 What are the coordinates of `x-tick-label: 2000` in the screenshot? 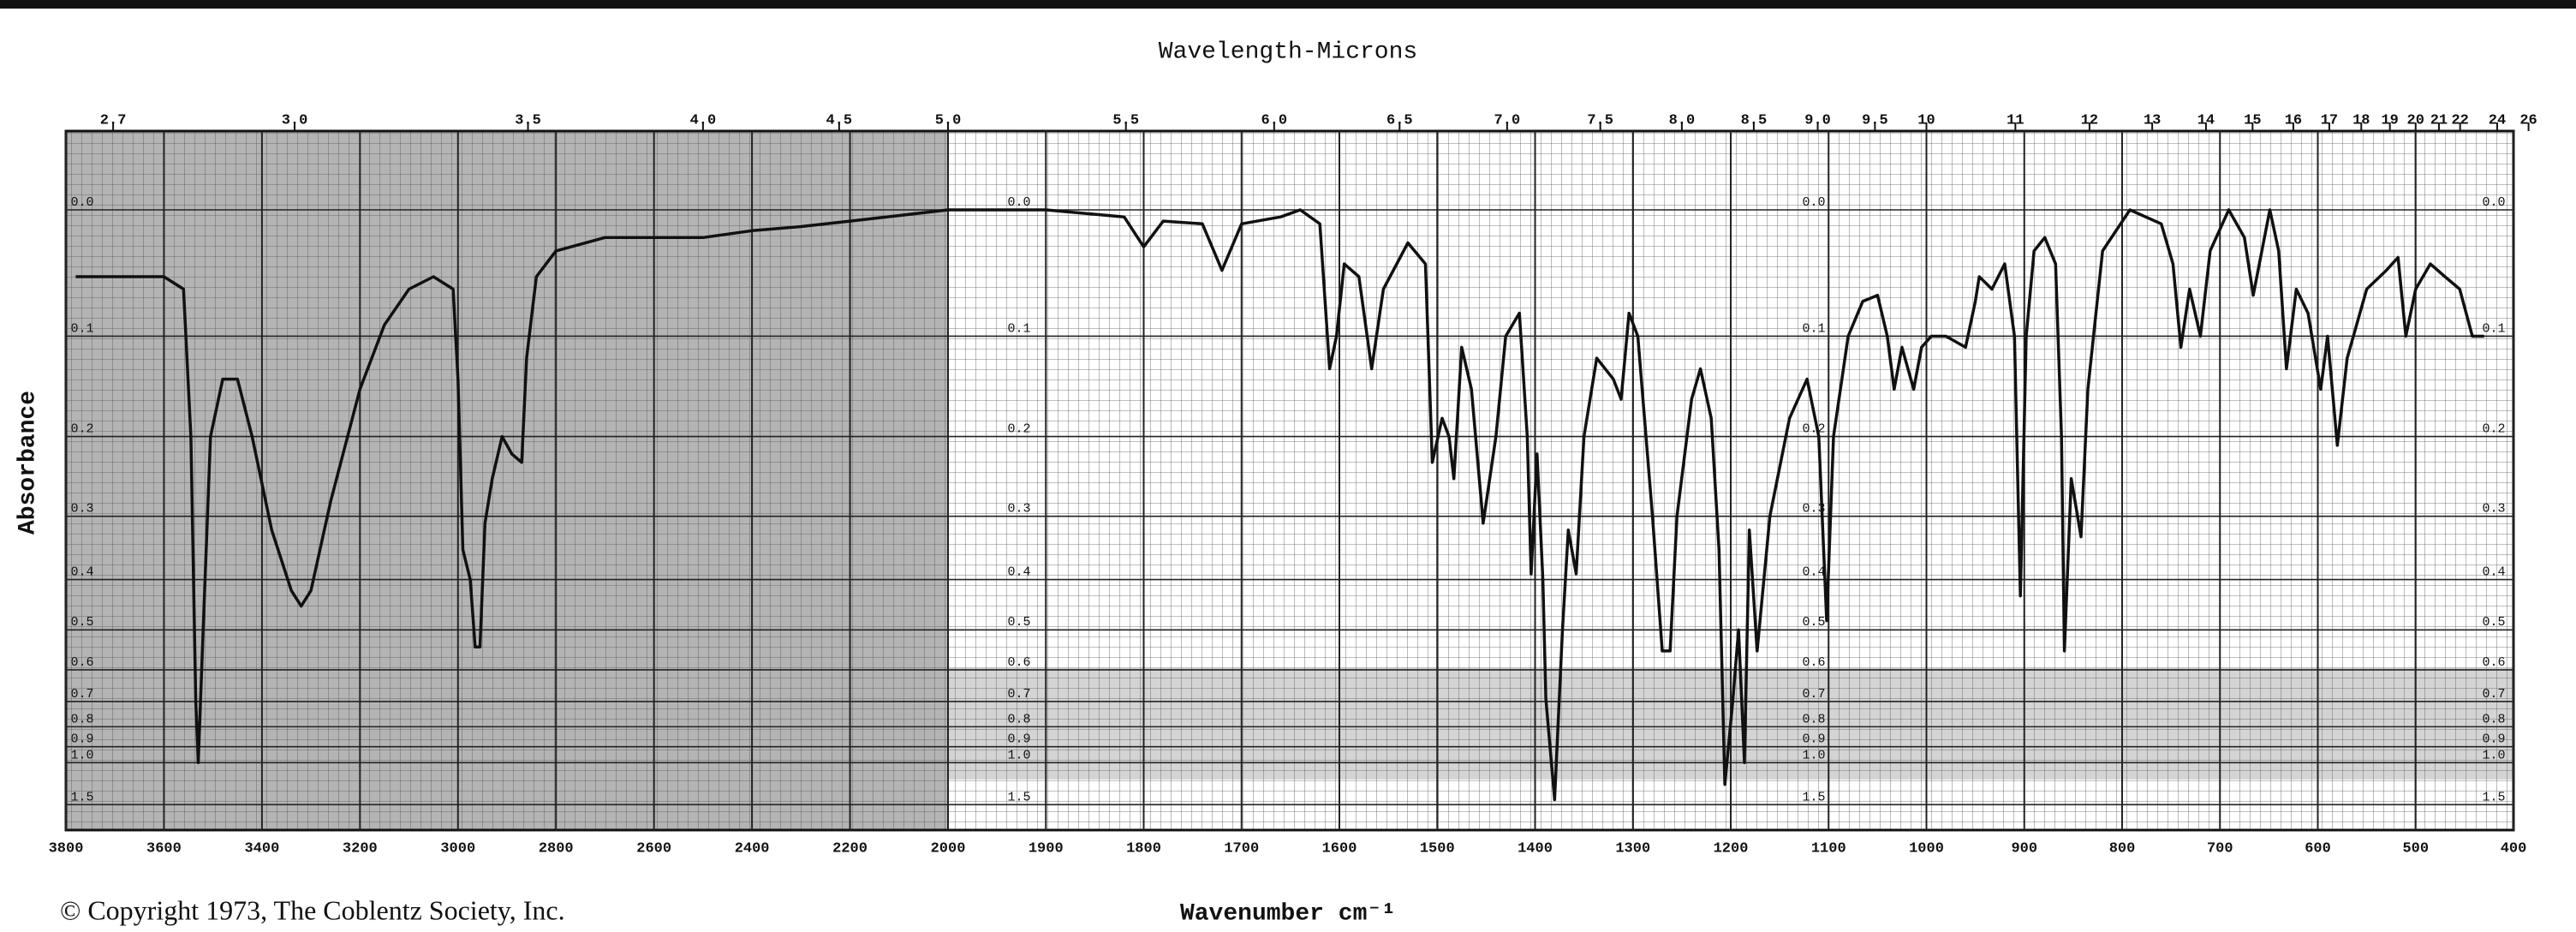 It's located at (948, 848).